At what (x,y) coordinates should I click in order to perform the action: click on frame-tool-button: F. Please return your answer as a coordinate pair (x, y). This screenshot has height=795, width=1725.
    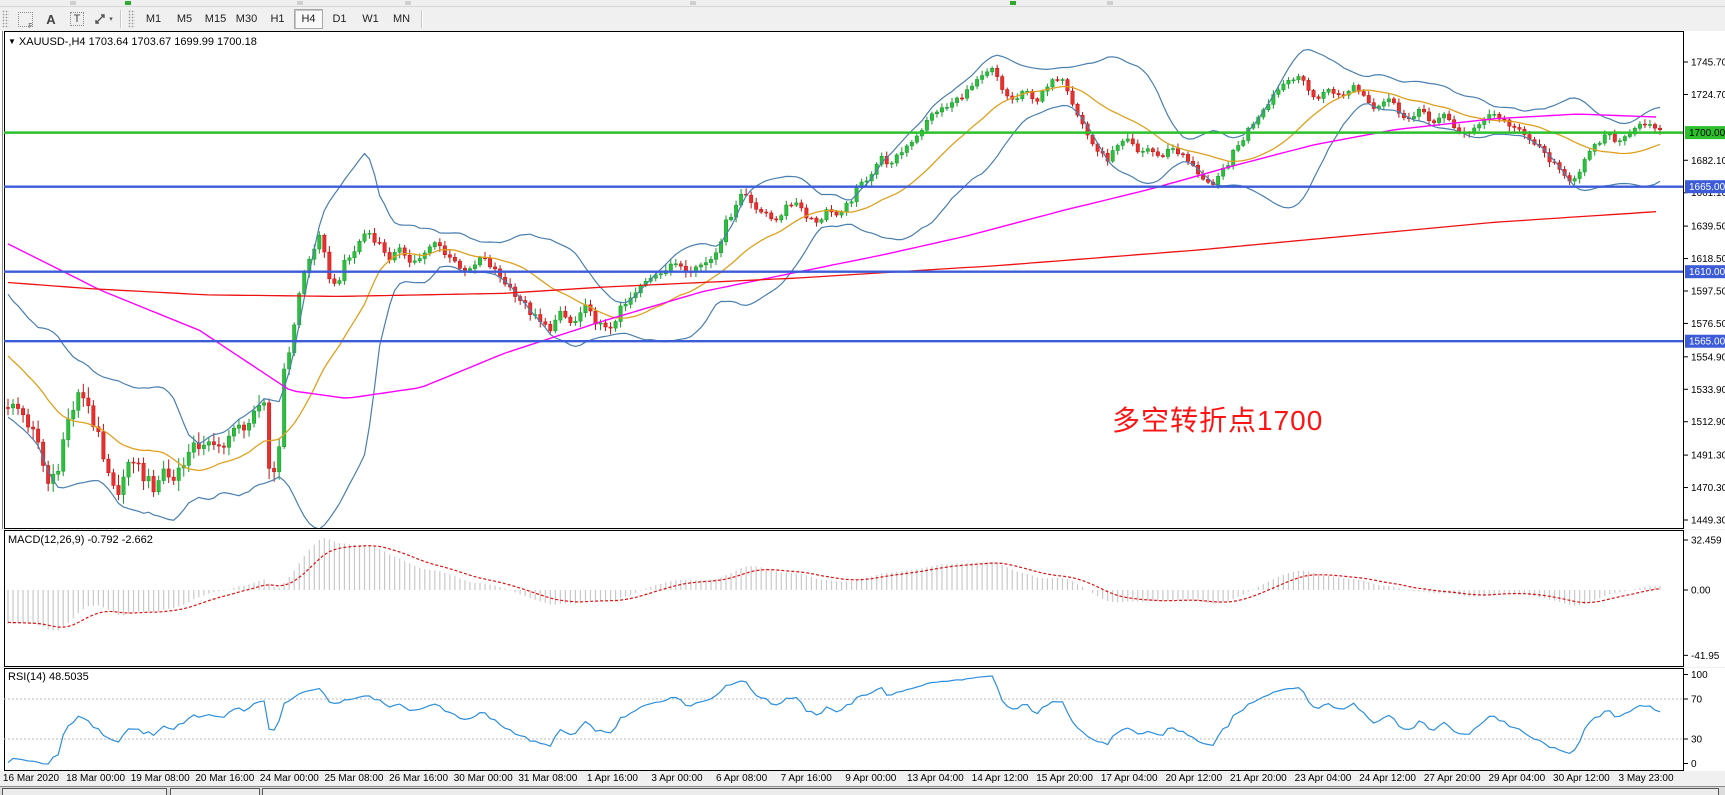
    Looking at the image, I should click on (25, 19).